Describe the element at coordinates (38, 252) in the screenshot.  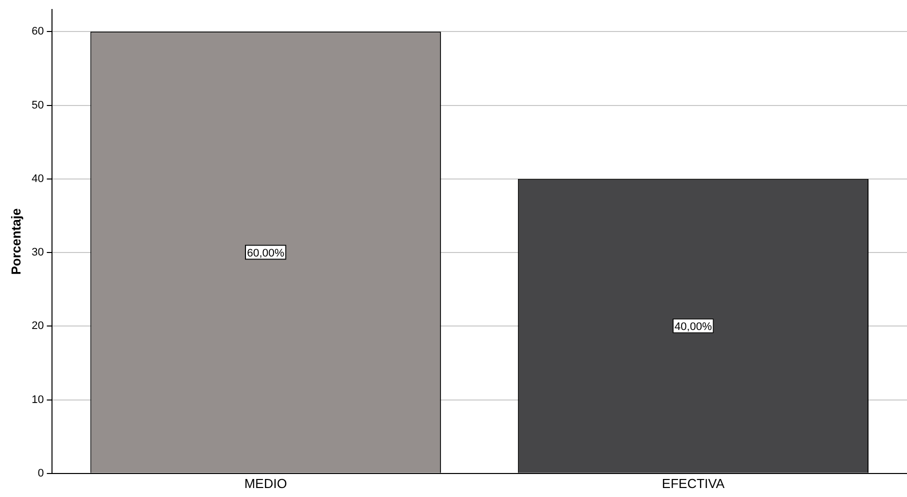
I see `y-tick-label: 30` at that location.